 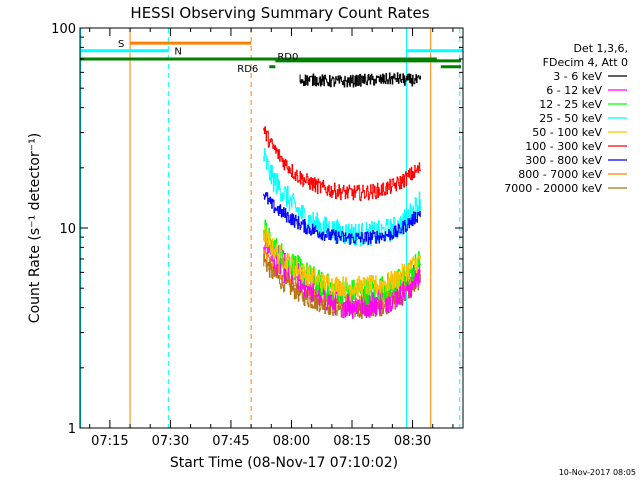 What do you see at coordinates (109, 441) in the screenshot?
I see `x-tick-label: 07:15` at bounding box center [109, 441].